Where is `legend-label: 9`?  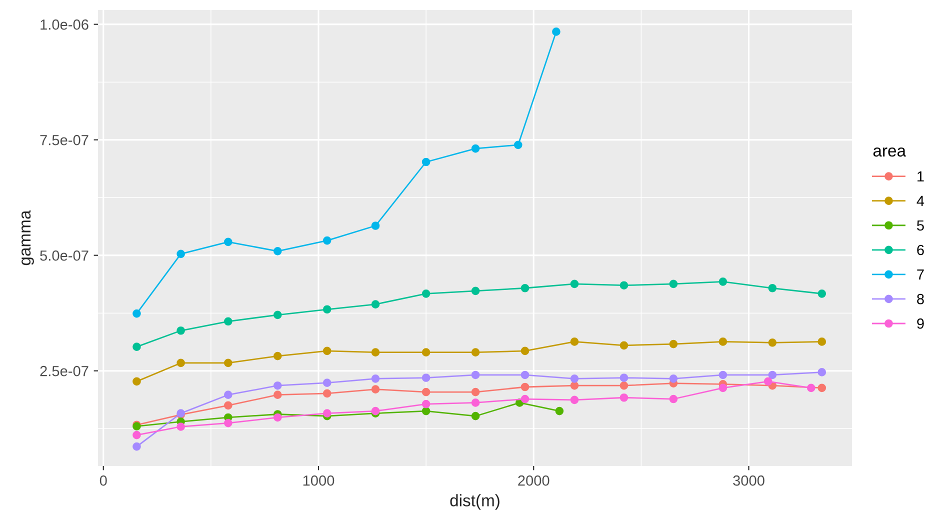 legend-label: 9 is located at coordinates (920, 323).